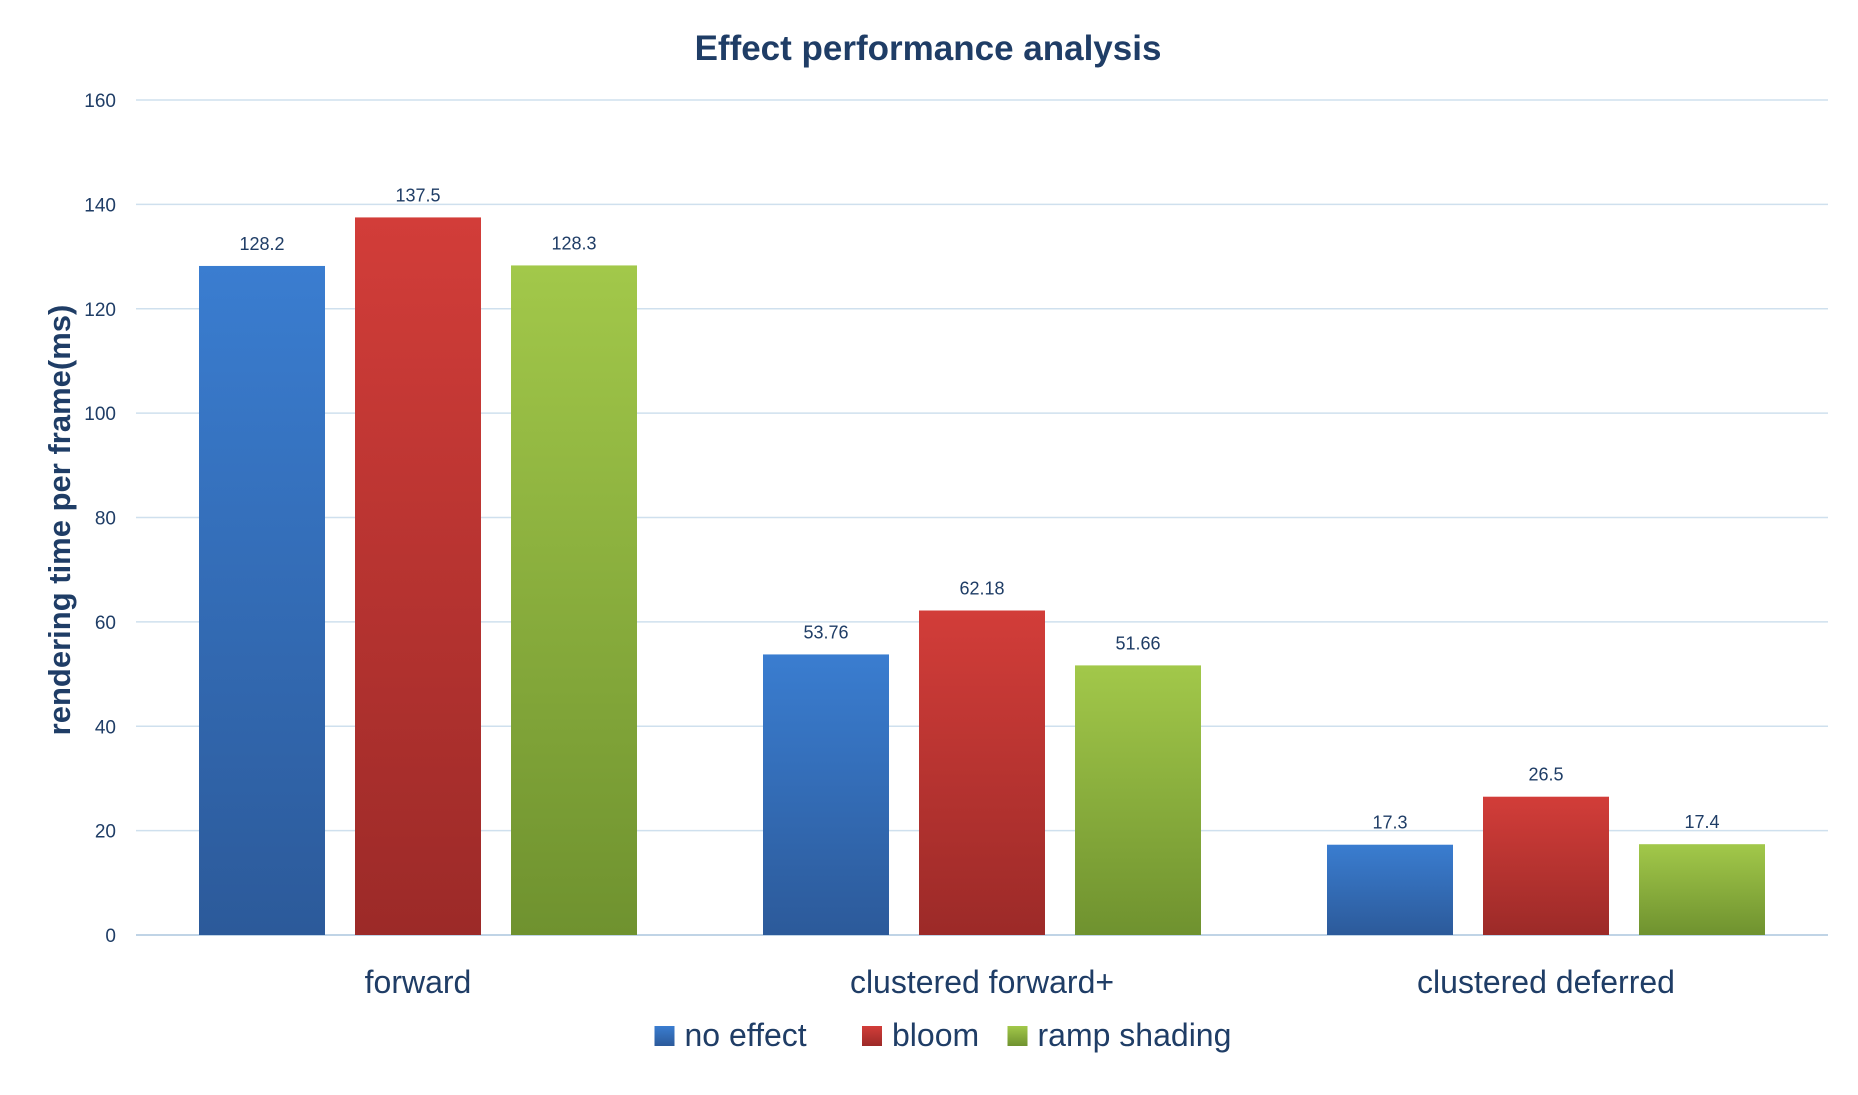  I want to click on legend: no effect bloom ramp shading, so click(943, 1035).